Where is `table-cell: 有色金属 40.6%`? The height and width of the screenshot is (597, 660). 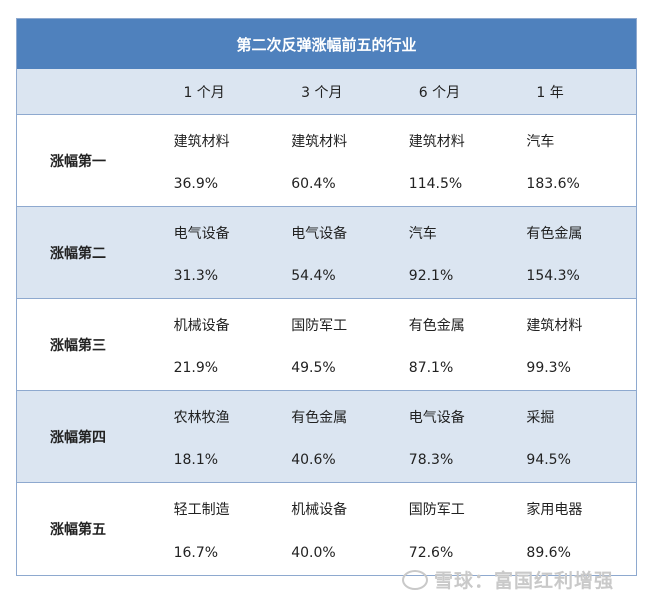
table-cell: 有色金属 40.6% is located at coordinates (342, 436).